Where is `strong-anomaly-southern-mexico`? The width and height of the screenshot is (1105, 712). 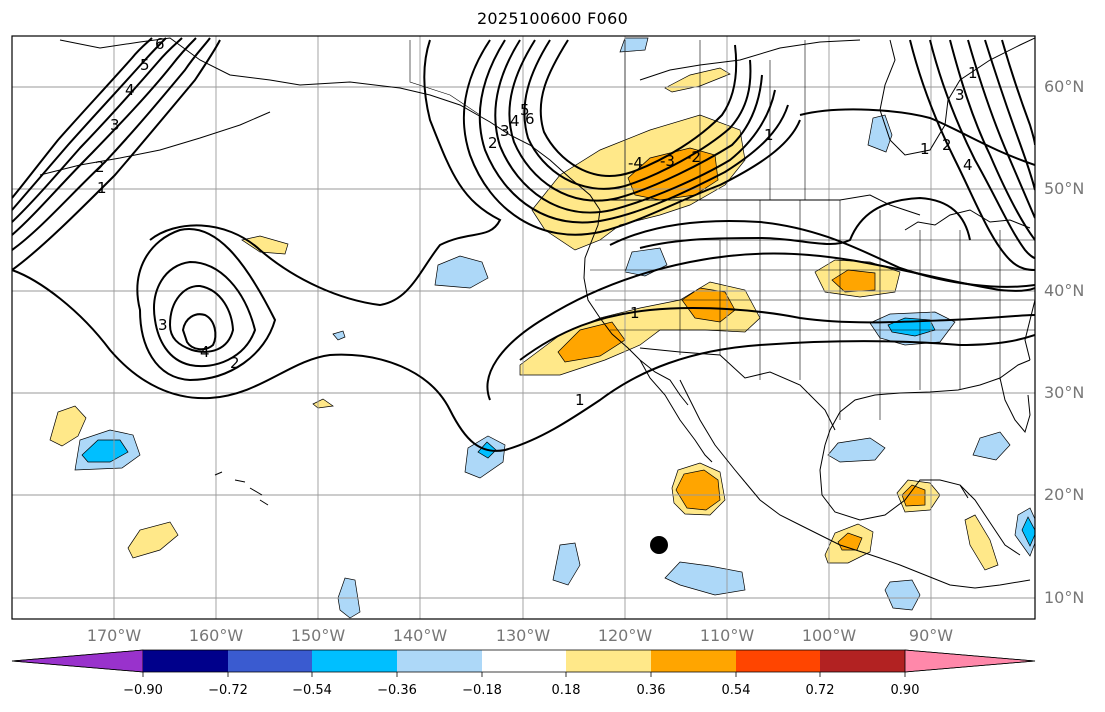 strong-anomaly-southern-mexico is located at coordinates (850, 541).